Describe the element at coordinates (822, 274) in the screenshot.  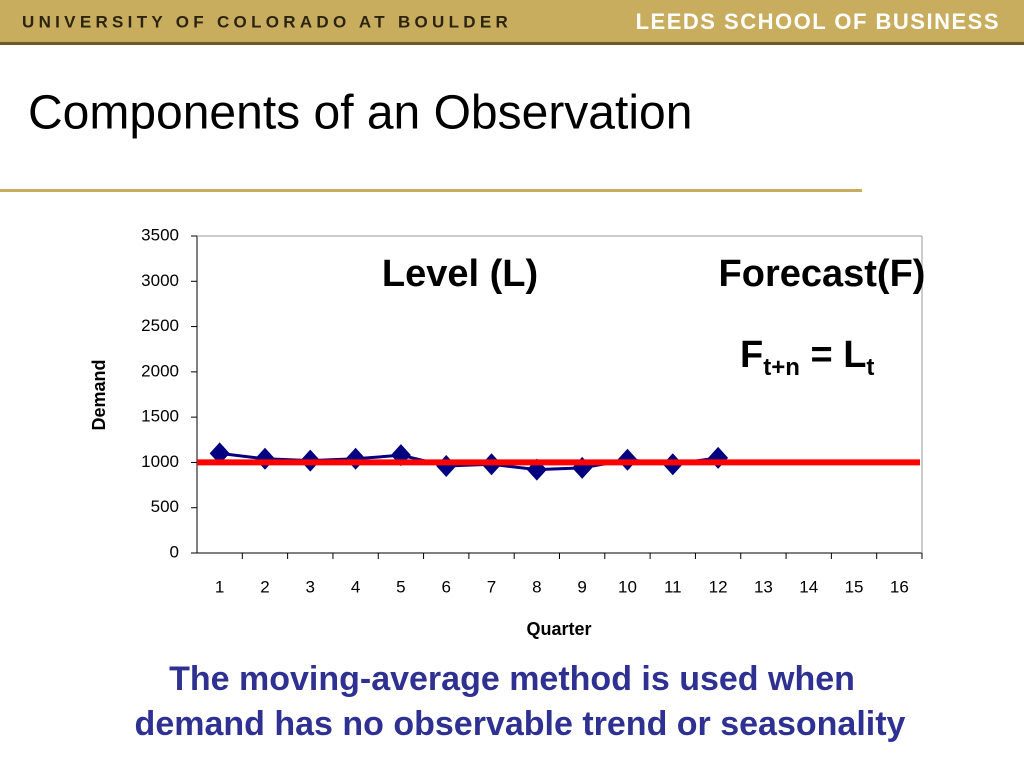
I see `annotation: Forecast(F)` at that location.